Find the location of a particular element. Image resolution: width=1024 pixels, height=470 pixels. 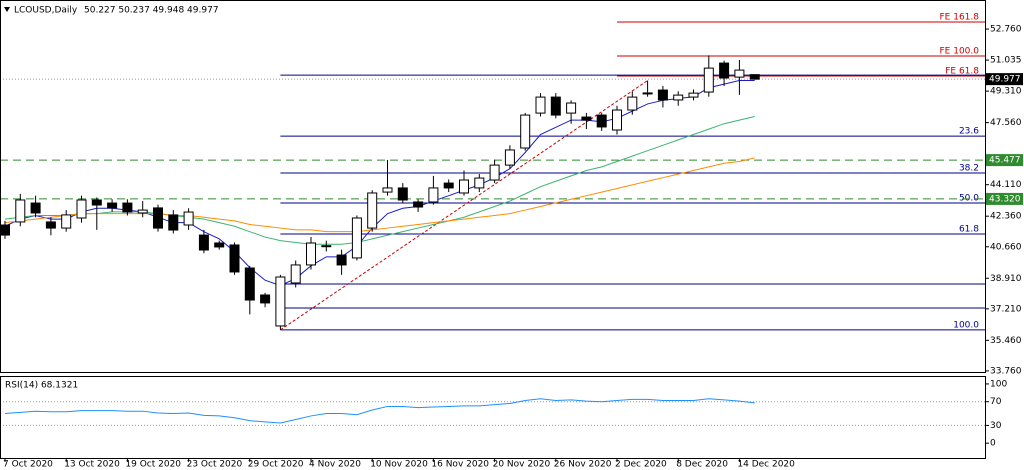

fe-label: FE 161.8 is located at coordinates (960, 18).